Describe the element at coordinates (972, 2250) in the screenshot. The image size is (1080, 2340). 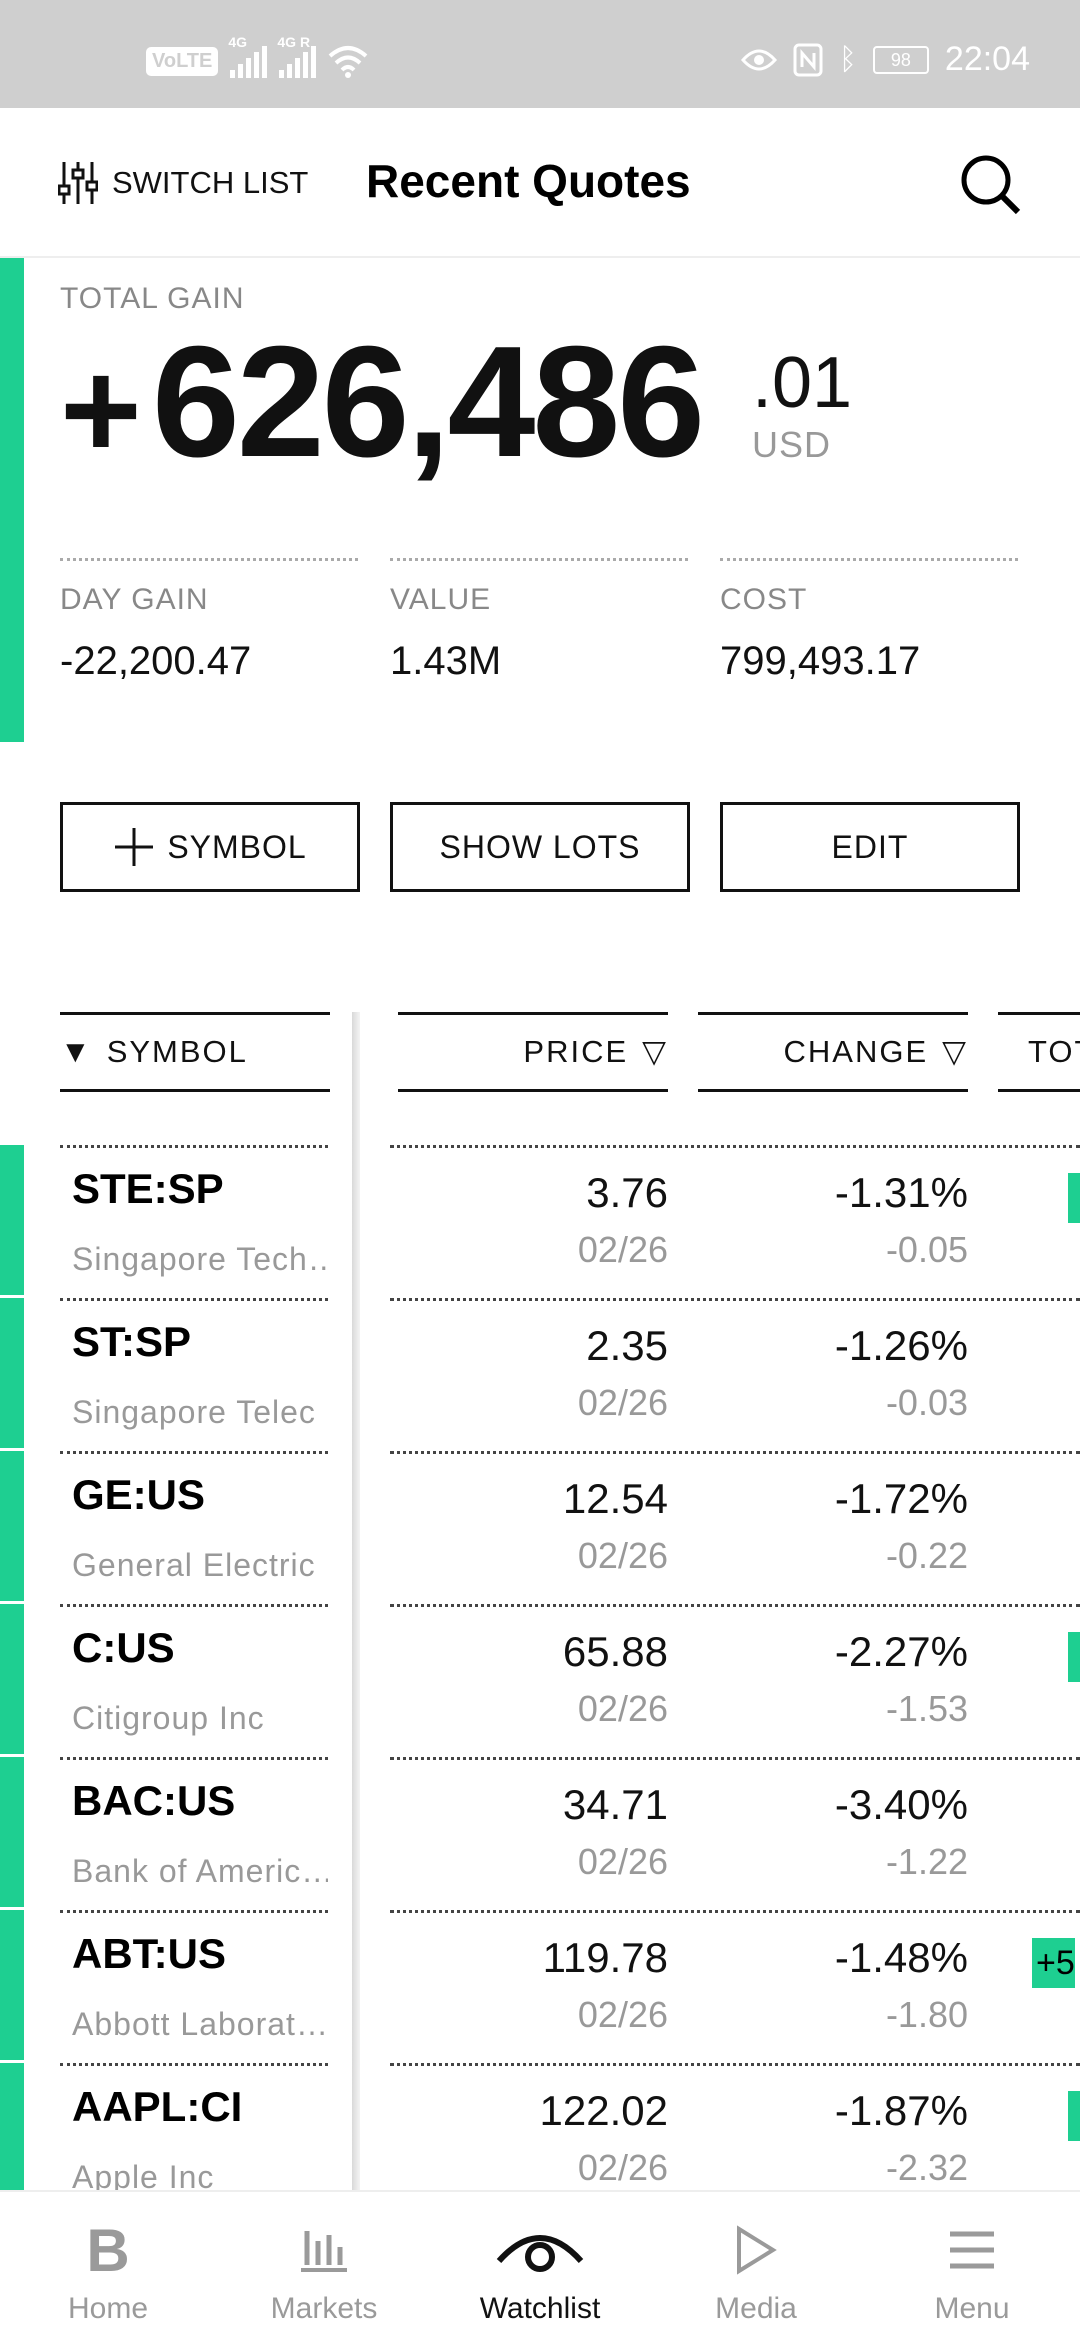
I see `hamburger-icon` at that location.